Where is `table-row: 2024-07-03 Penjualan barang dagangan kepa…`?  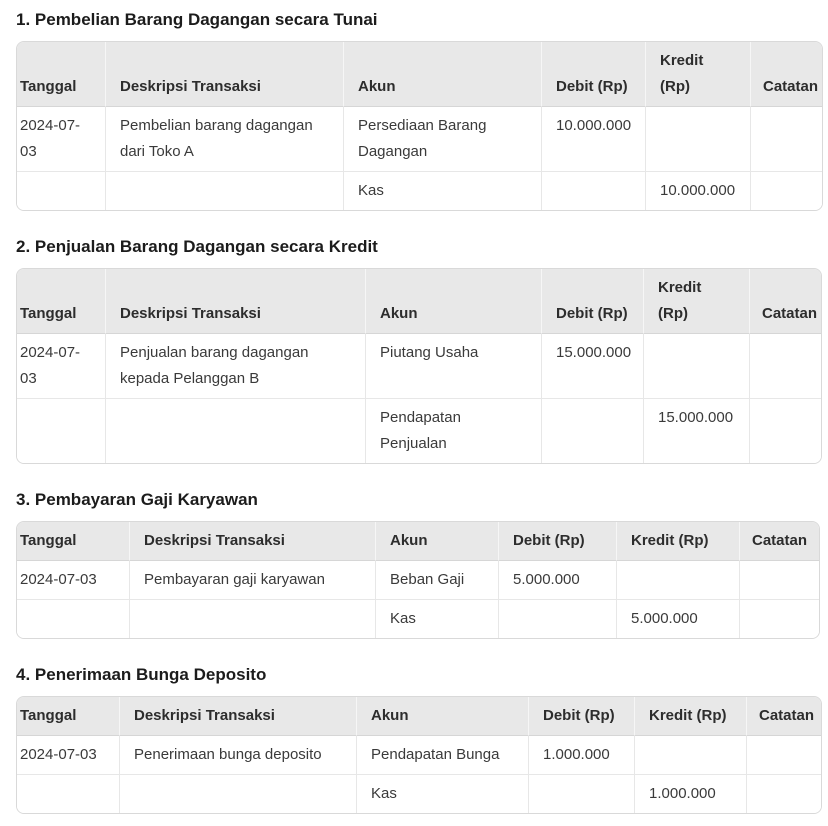
table-row: 2024-07-03 Penjualan barang dagangan kepa… is located at coordinates (419, 366).